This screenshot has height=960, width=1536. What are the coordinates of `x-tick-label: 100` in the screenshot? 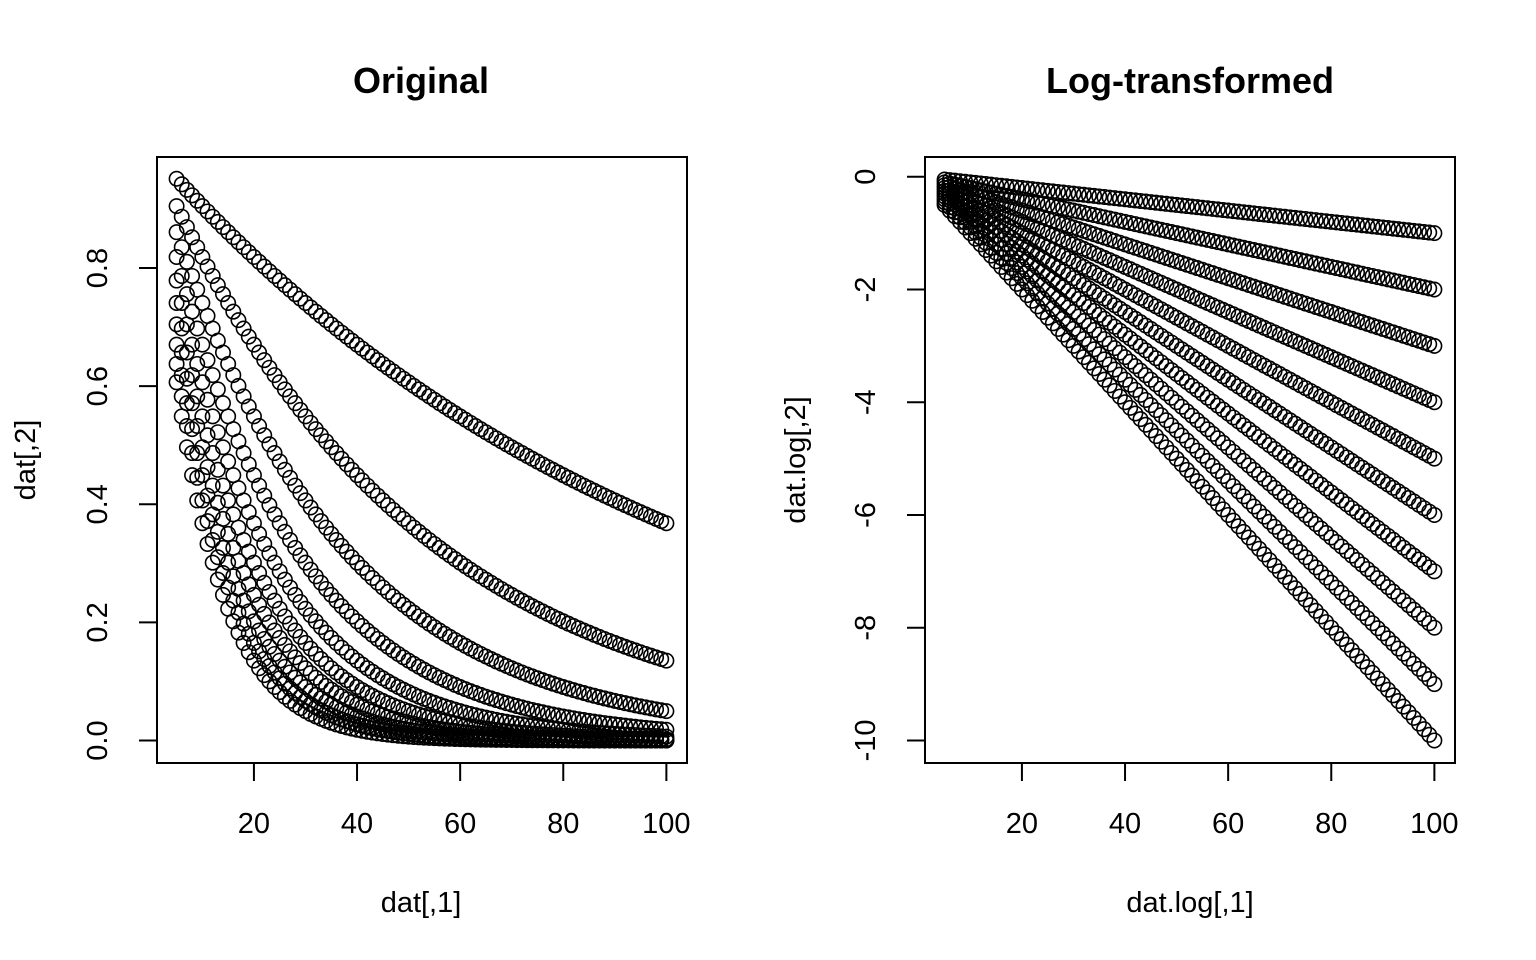 It's located at (1434, 824).